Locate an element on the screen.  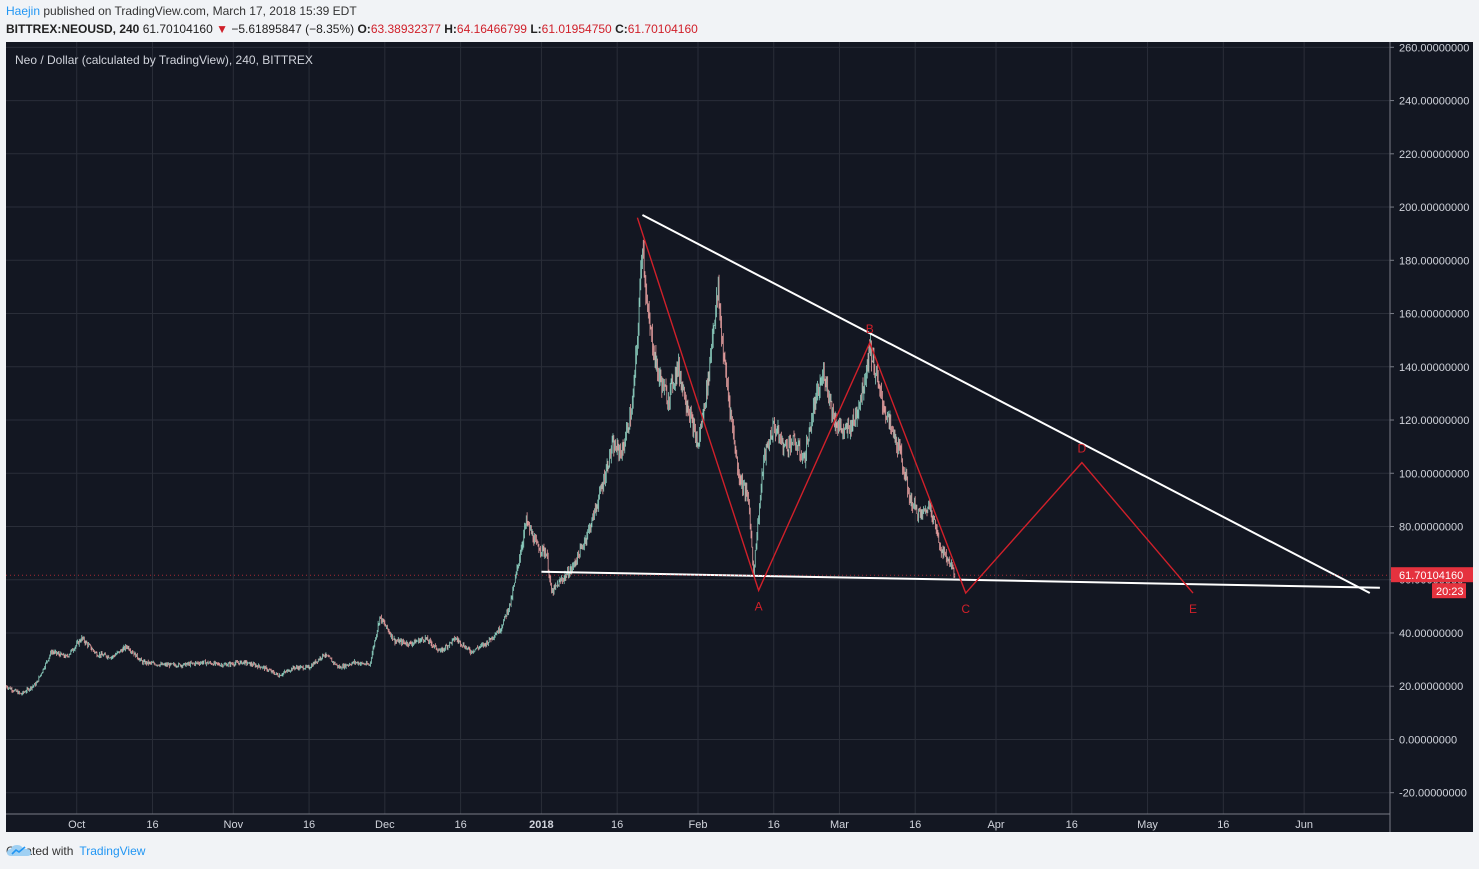
last-price-label: 61.70104160 is located at coordinates (1431, 576).